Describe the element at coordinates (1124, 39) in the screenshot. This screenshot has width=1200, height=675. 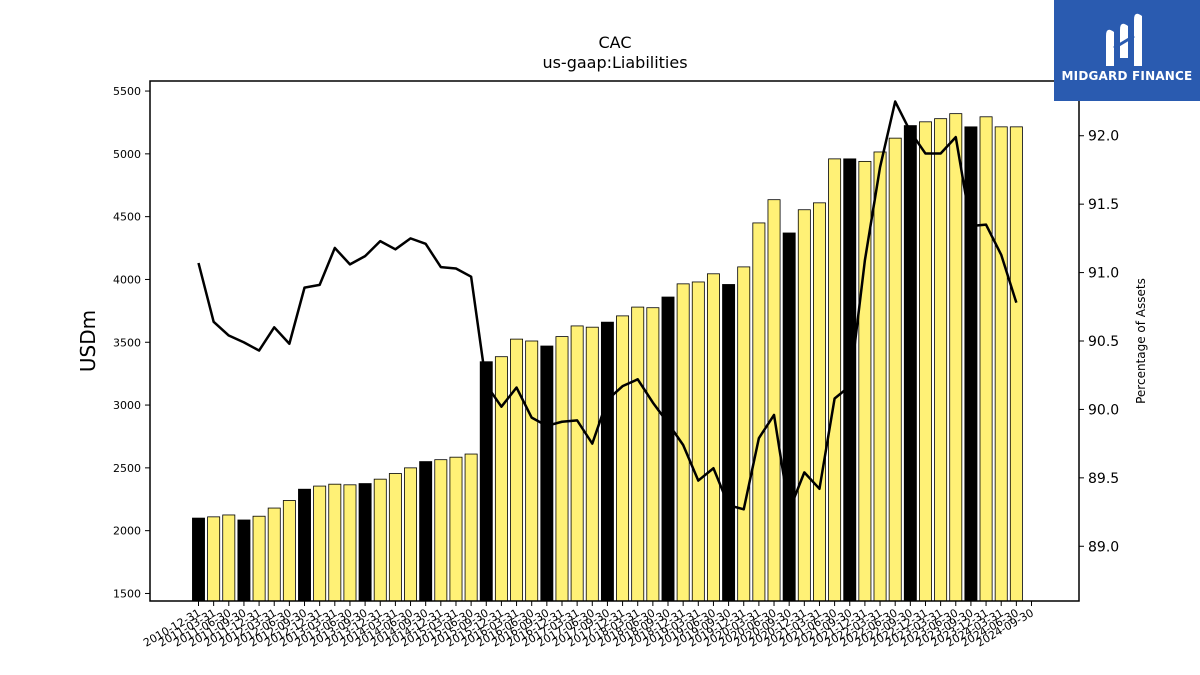
I see `midgard-mark-icon` at that location.